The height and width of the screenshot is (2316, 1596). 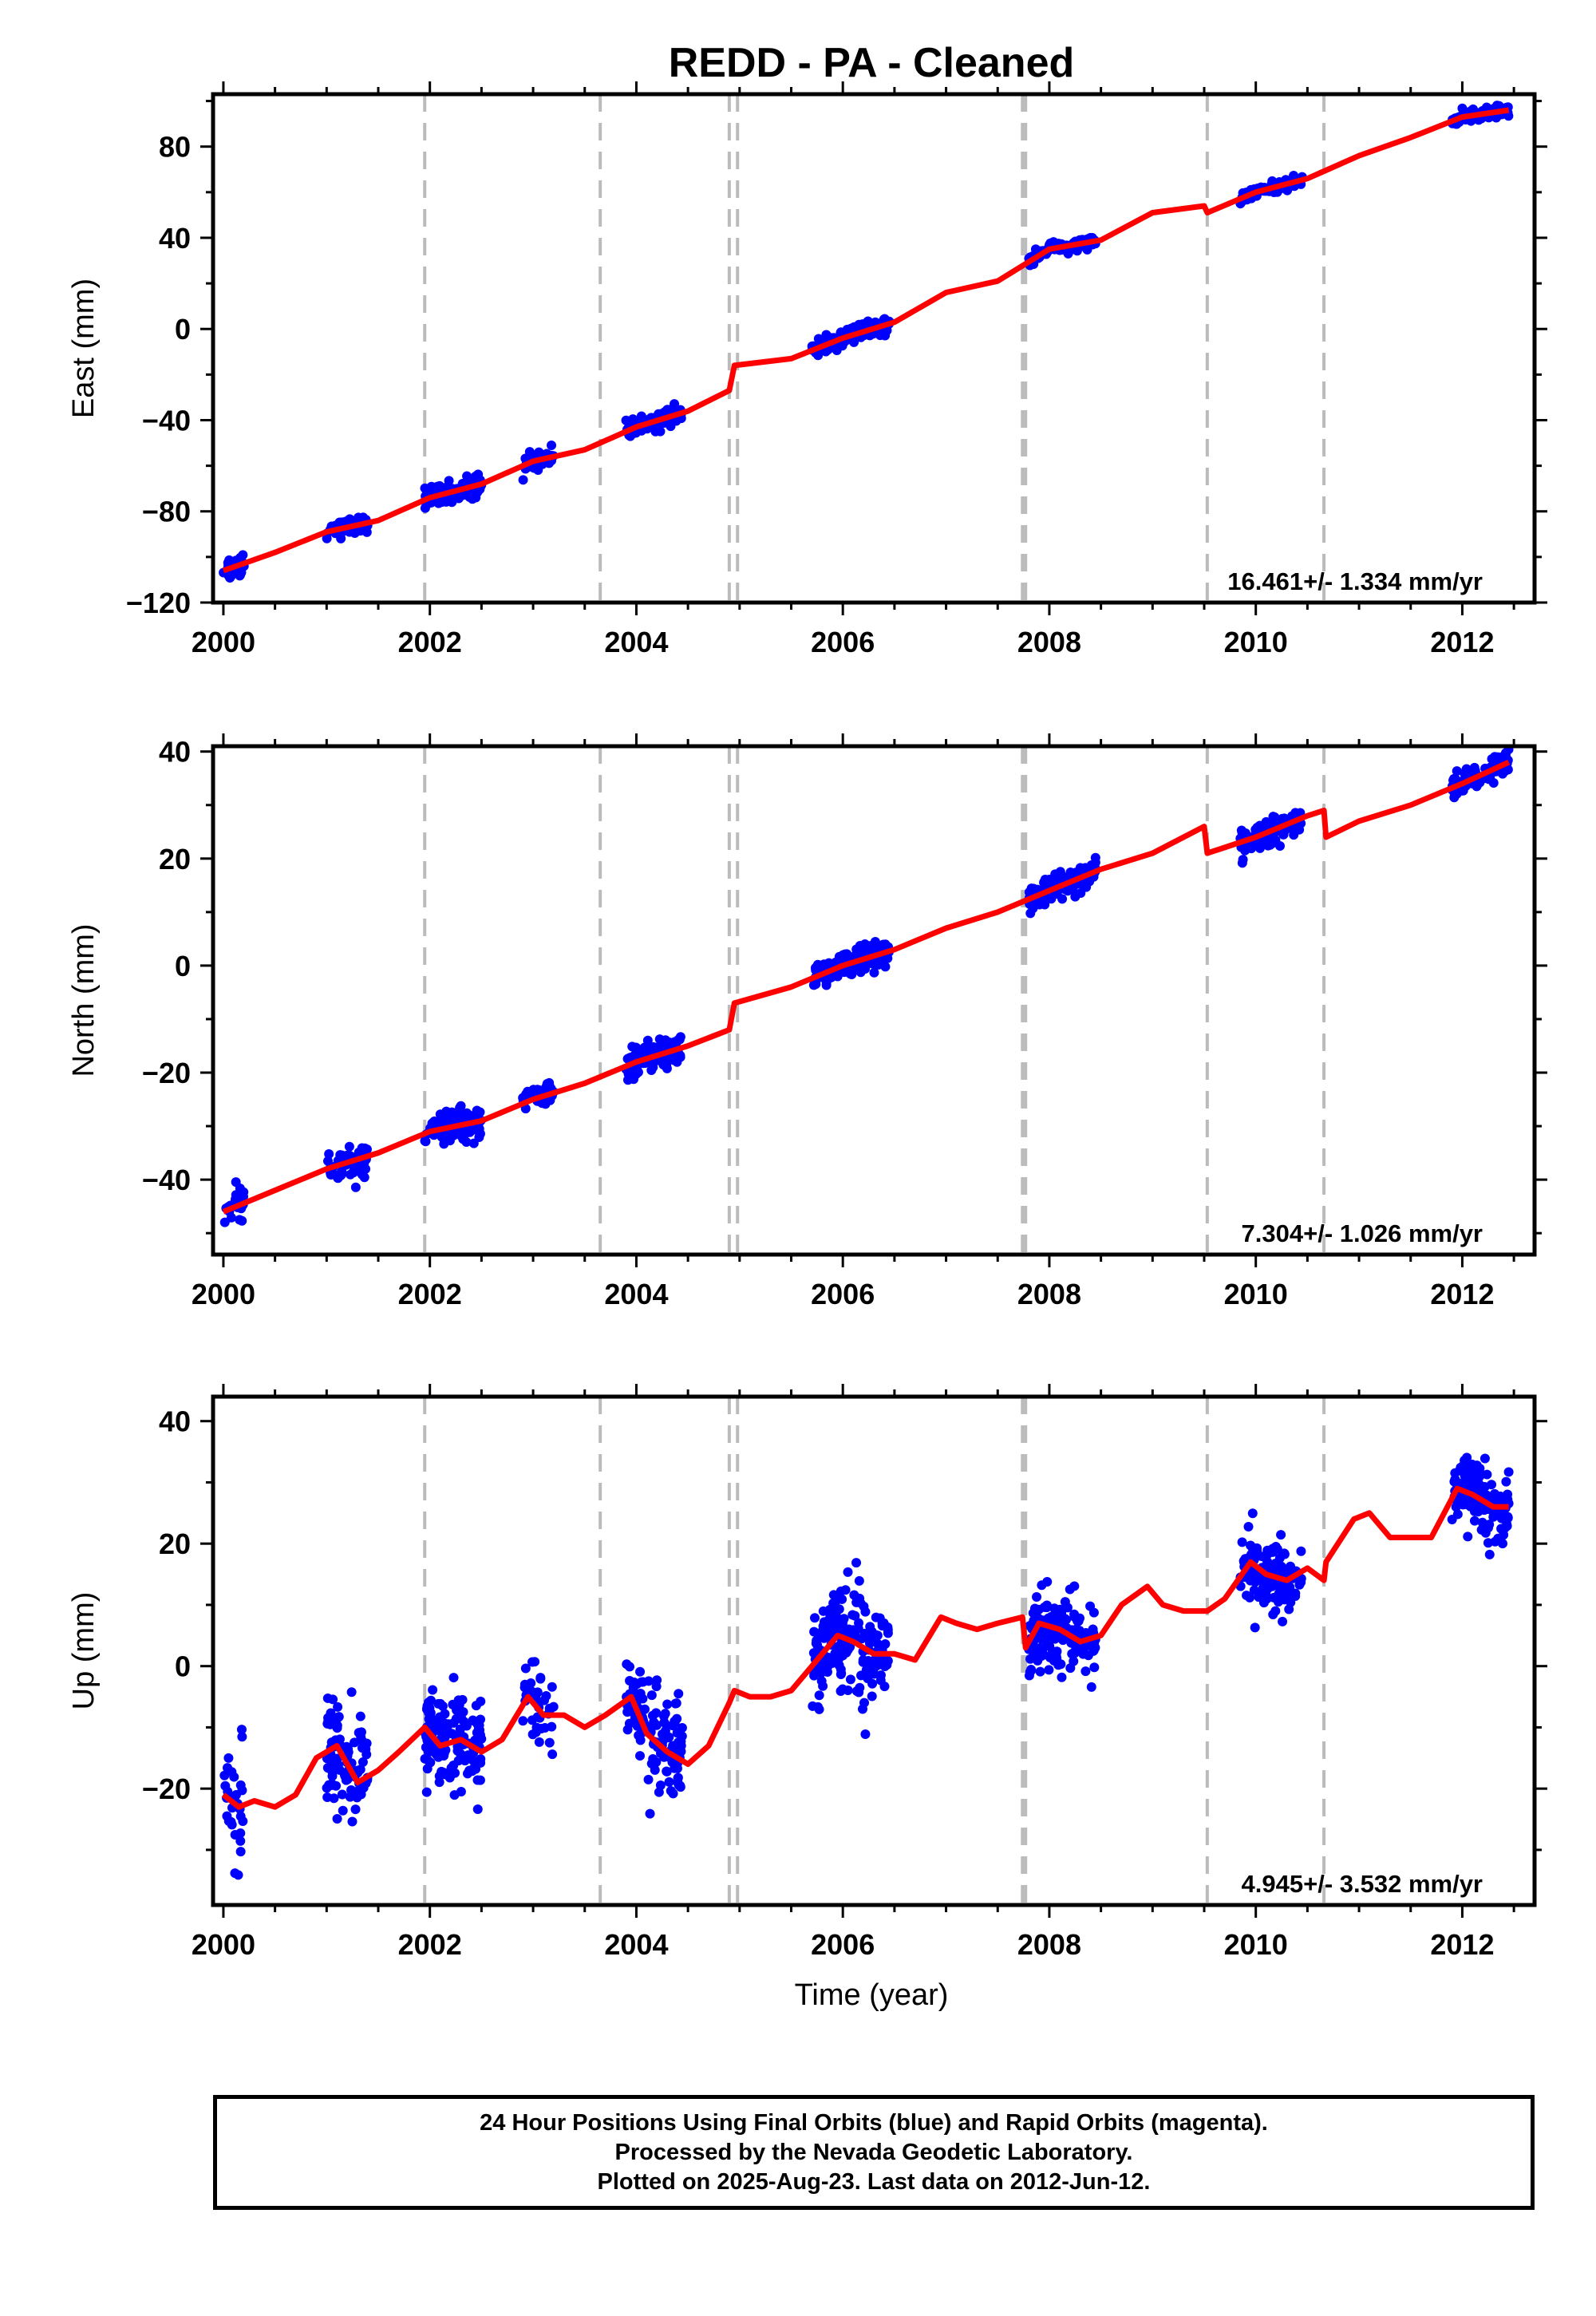 I want to click on chart-title: REDD - PA - Cleaned, so click(x=872, y=63).